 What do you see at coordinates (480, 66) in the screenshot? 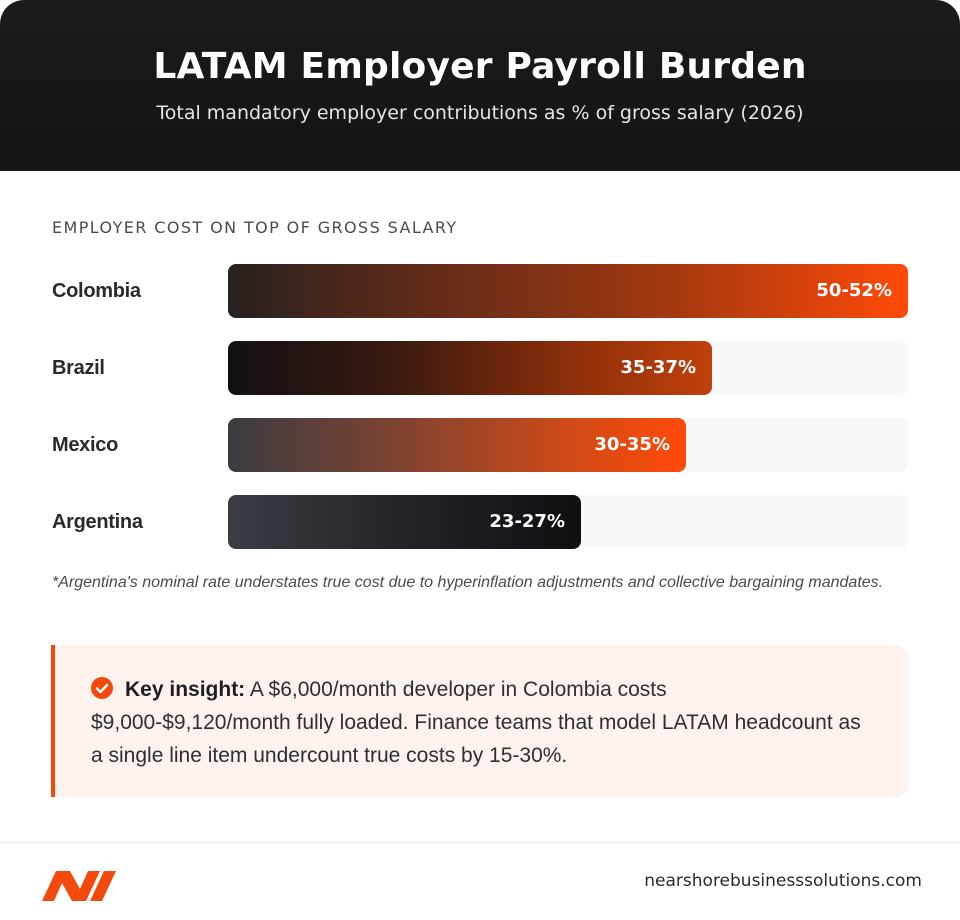
I see `page-title: LATAM Employer Payroll Burden` at bounding box center [480, 66].